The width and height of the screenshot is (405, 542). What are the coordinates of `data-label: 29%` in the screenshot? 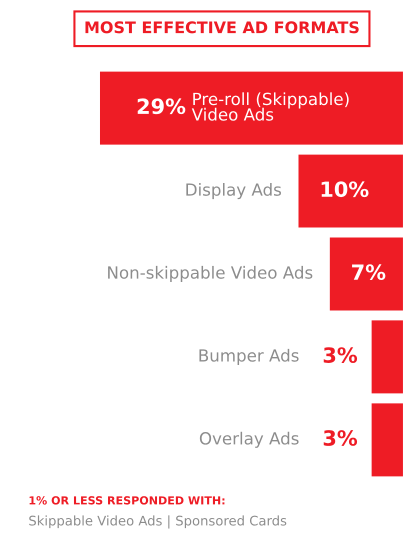 It's located at (162, 106).